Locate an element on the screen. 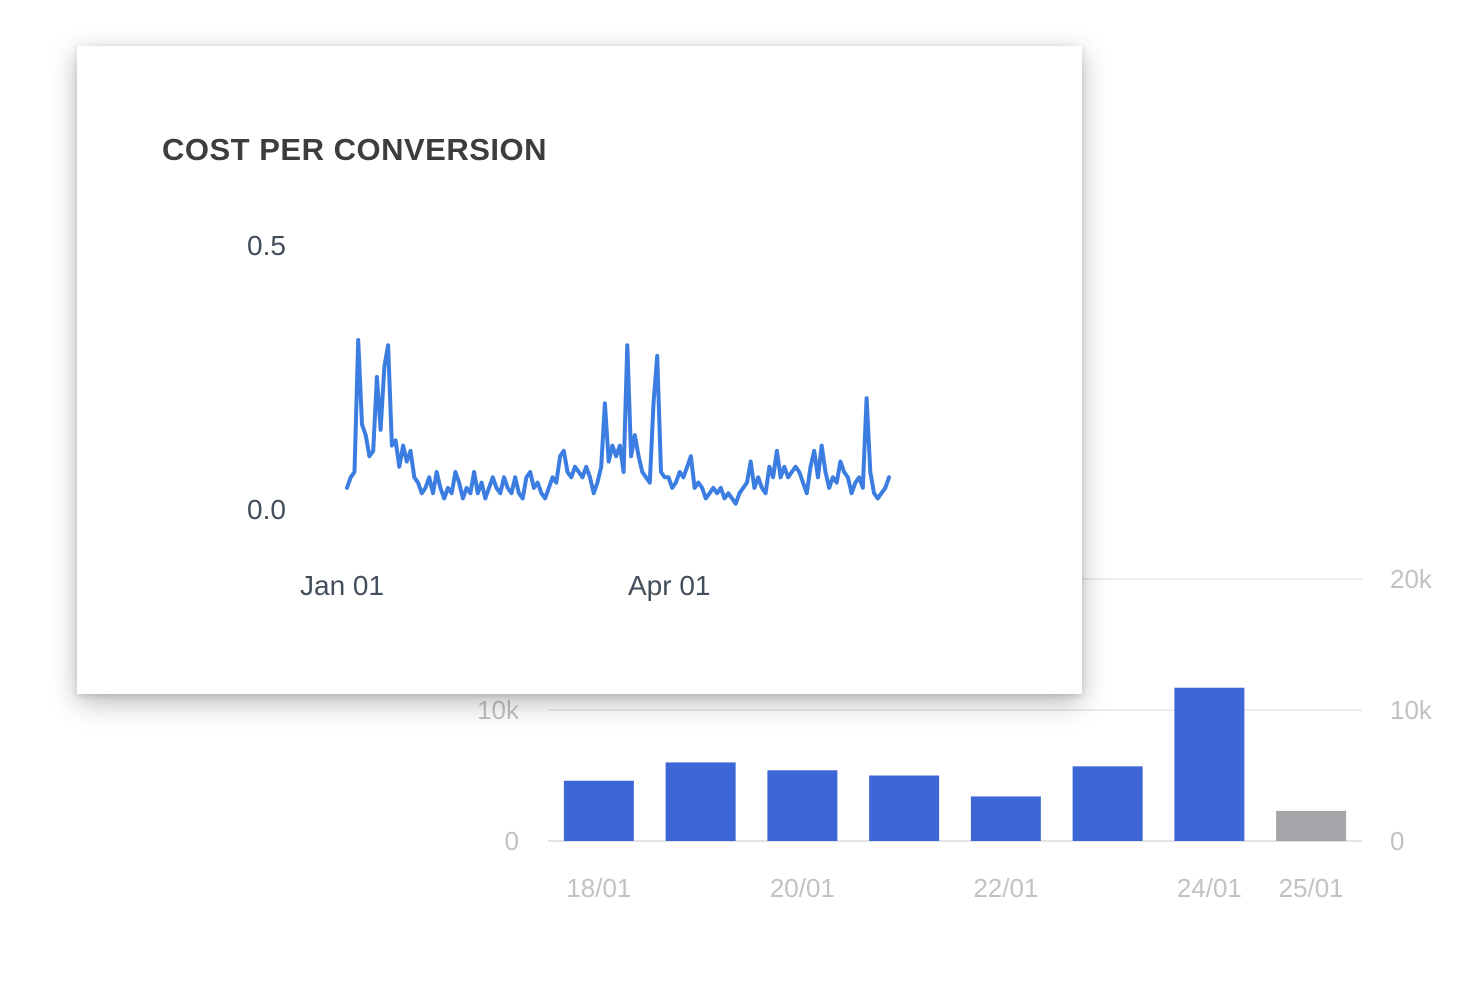 The height and width of the screenshot is (992, 1461). chart-title: COST PER CONVERSION is located at coordinates (354, 149).